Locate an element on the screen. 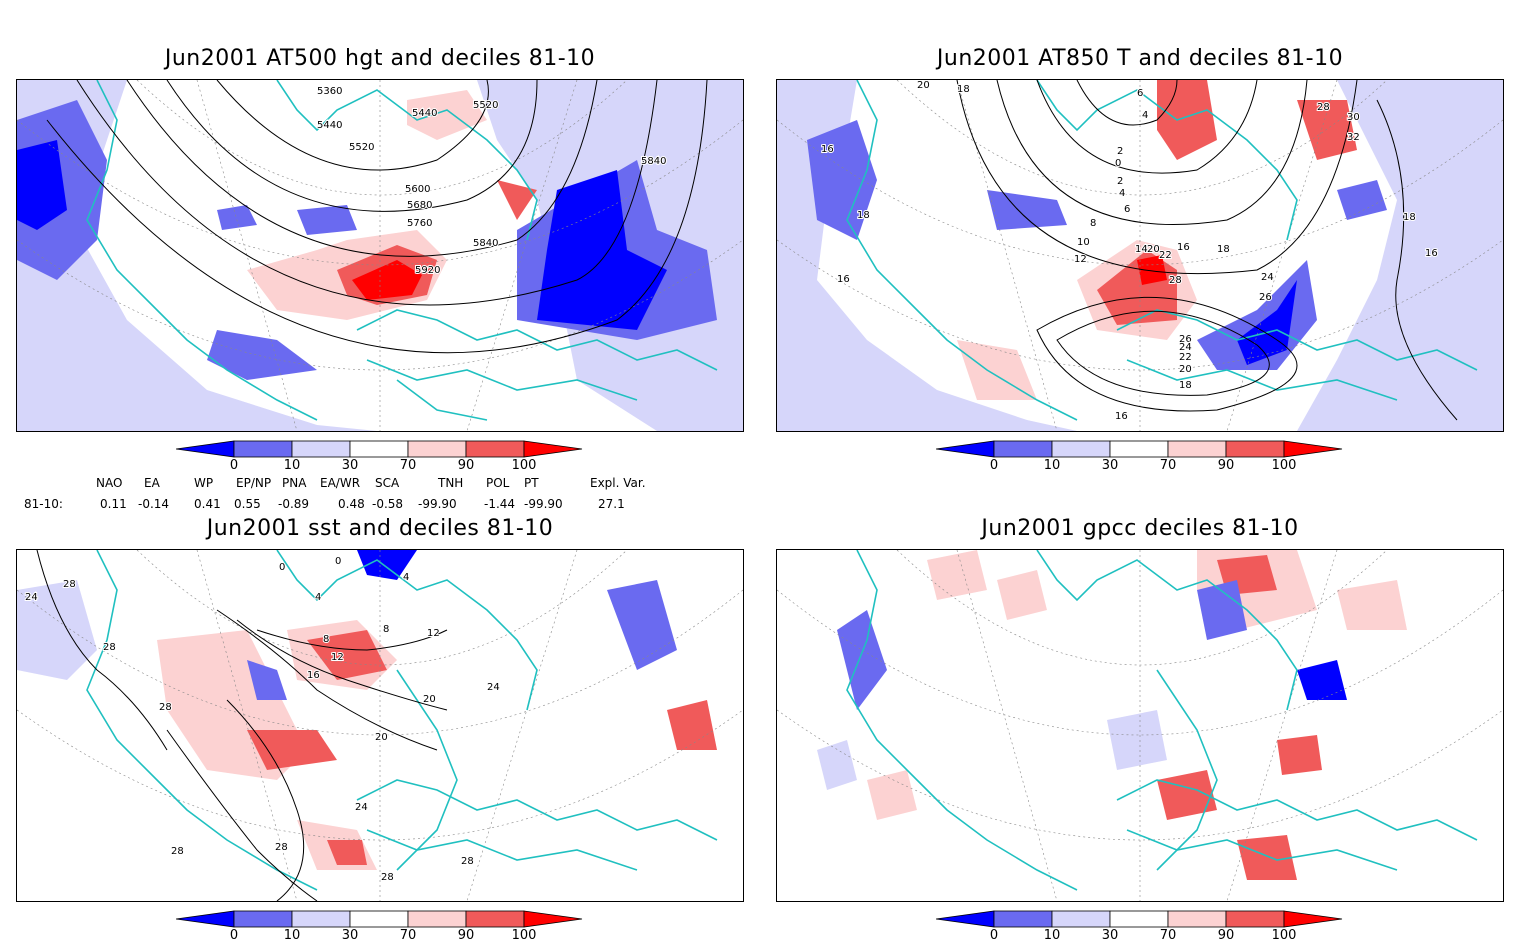  contour-label: 5840 is located at coordinates (485, 243).